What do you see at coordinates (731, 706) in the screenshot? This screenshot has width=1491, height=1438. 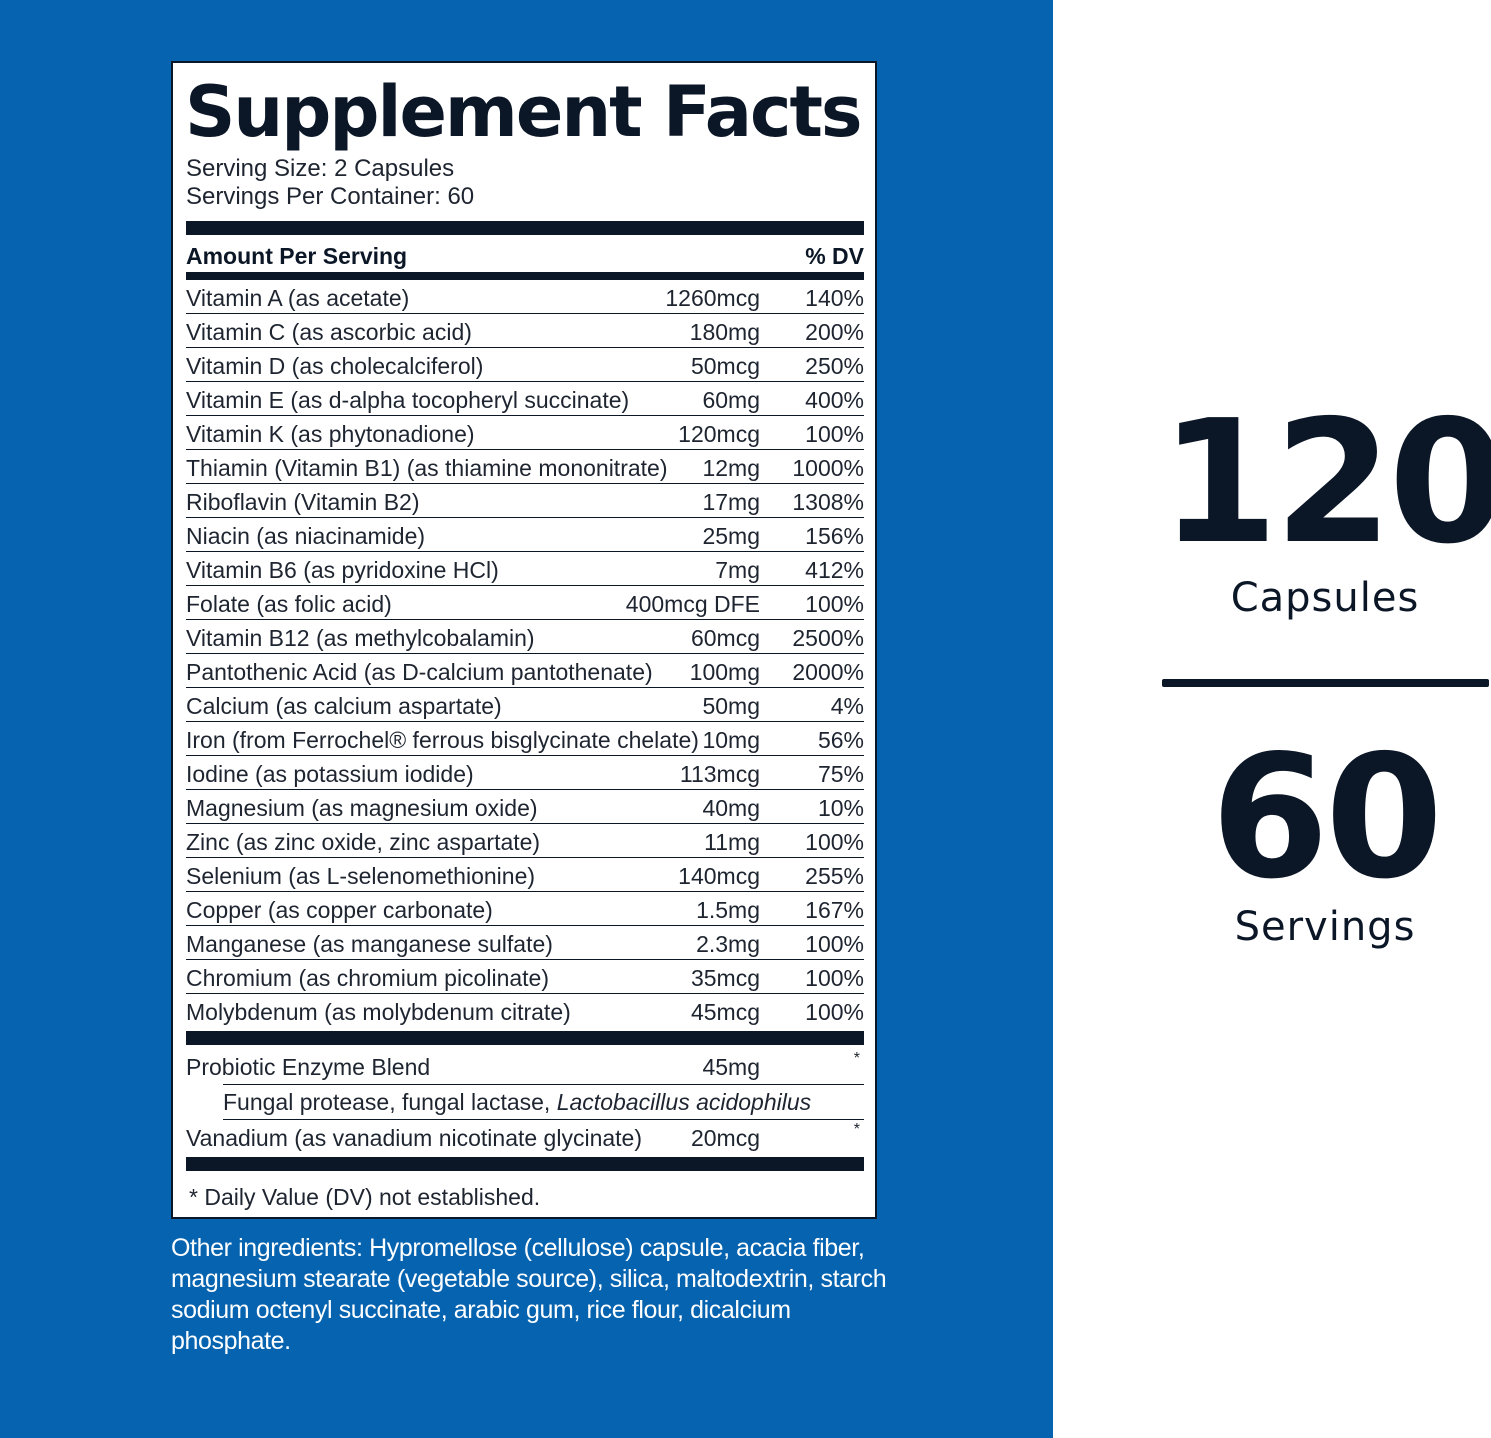 I see `nutrient-amount: 50mg` at bounding box center [731, 706].